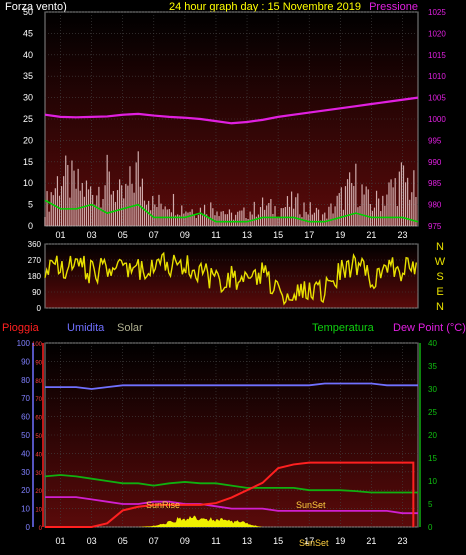  Describe the element at coordinates (28, 98) in the screenshot. I see `wind-tick-label: 30` at that location.